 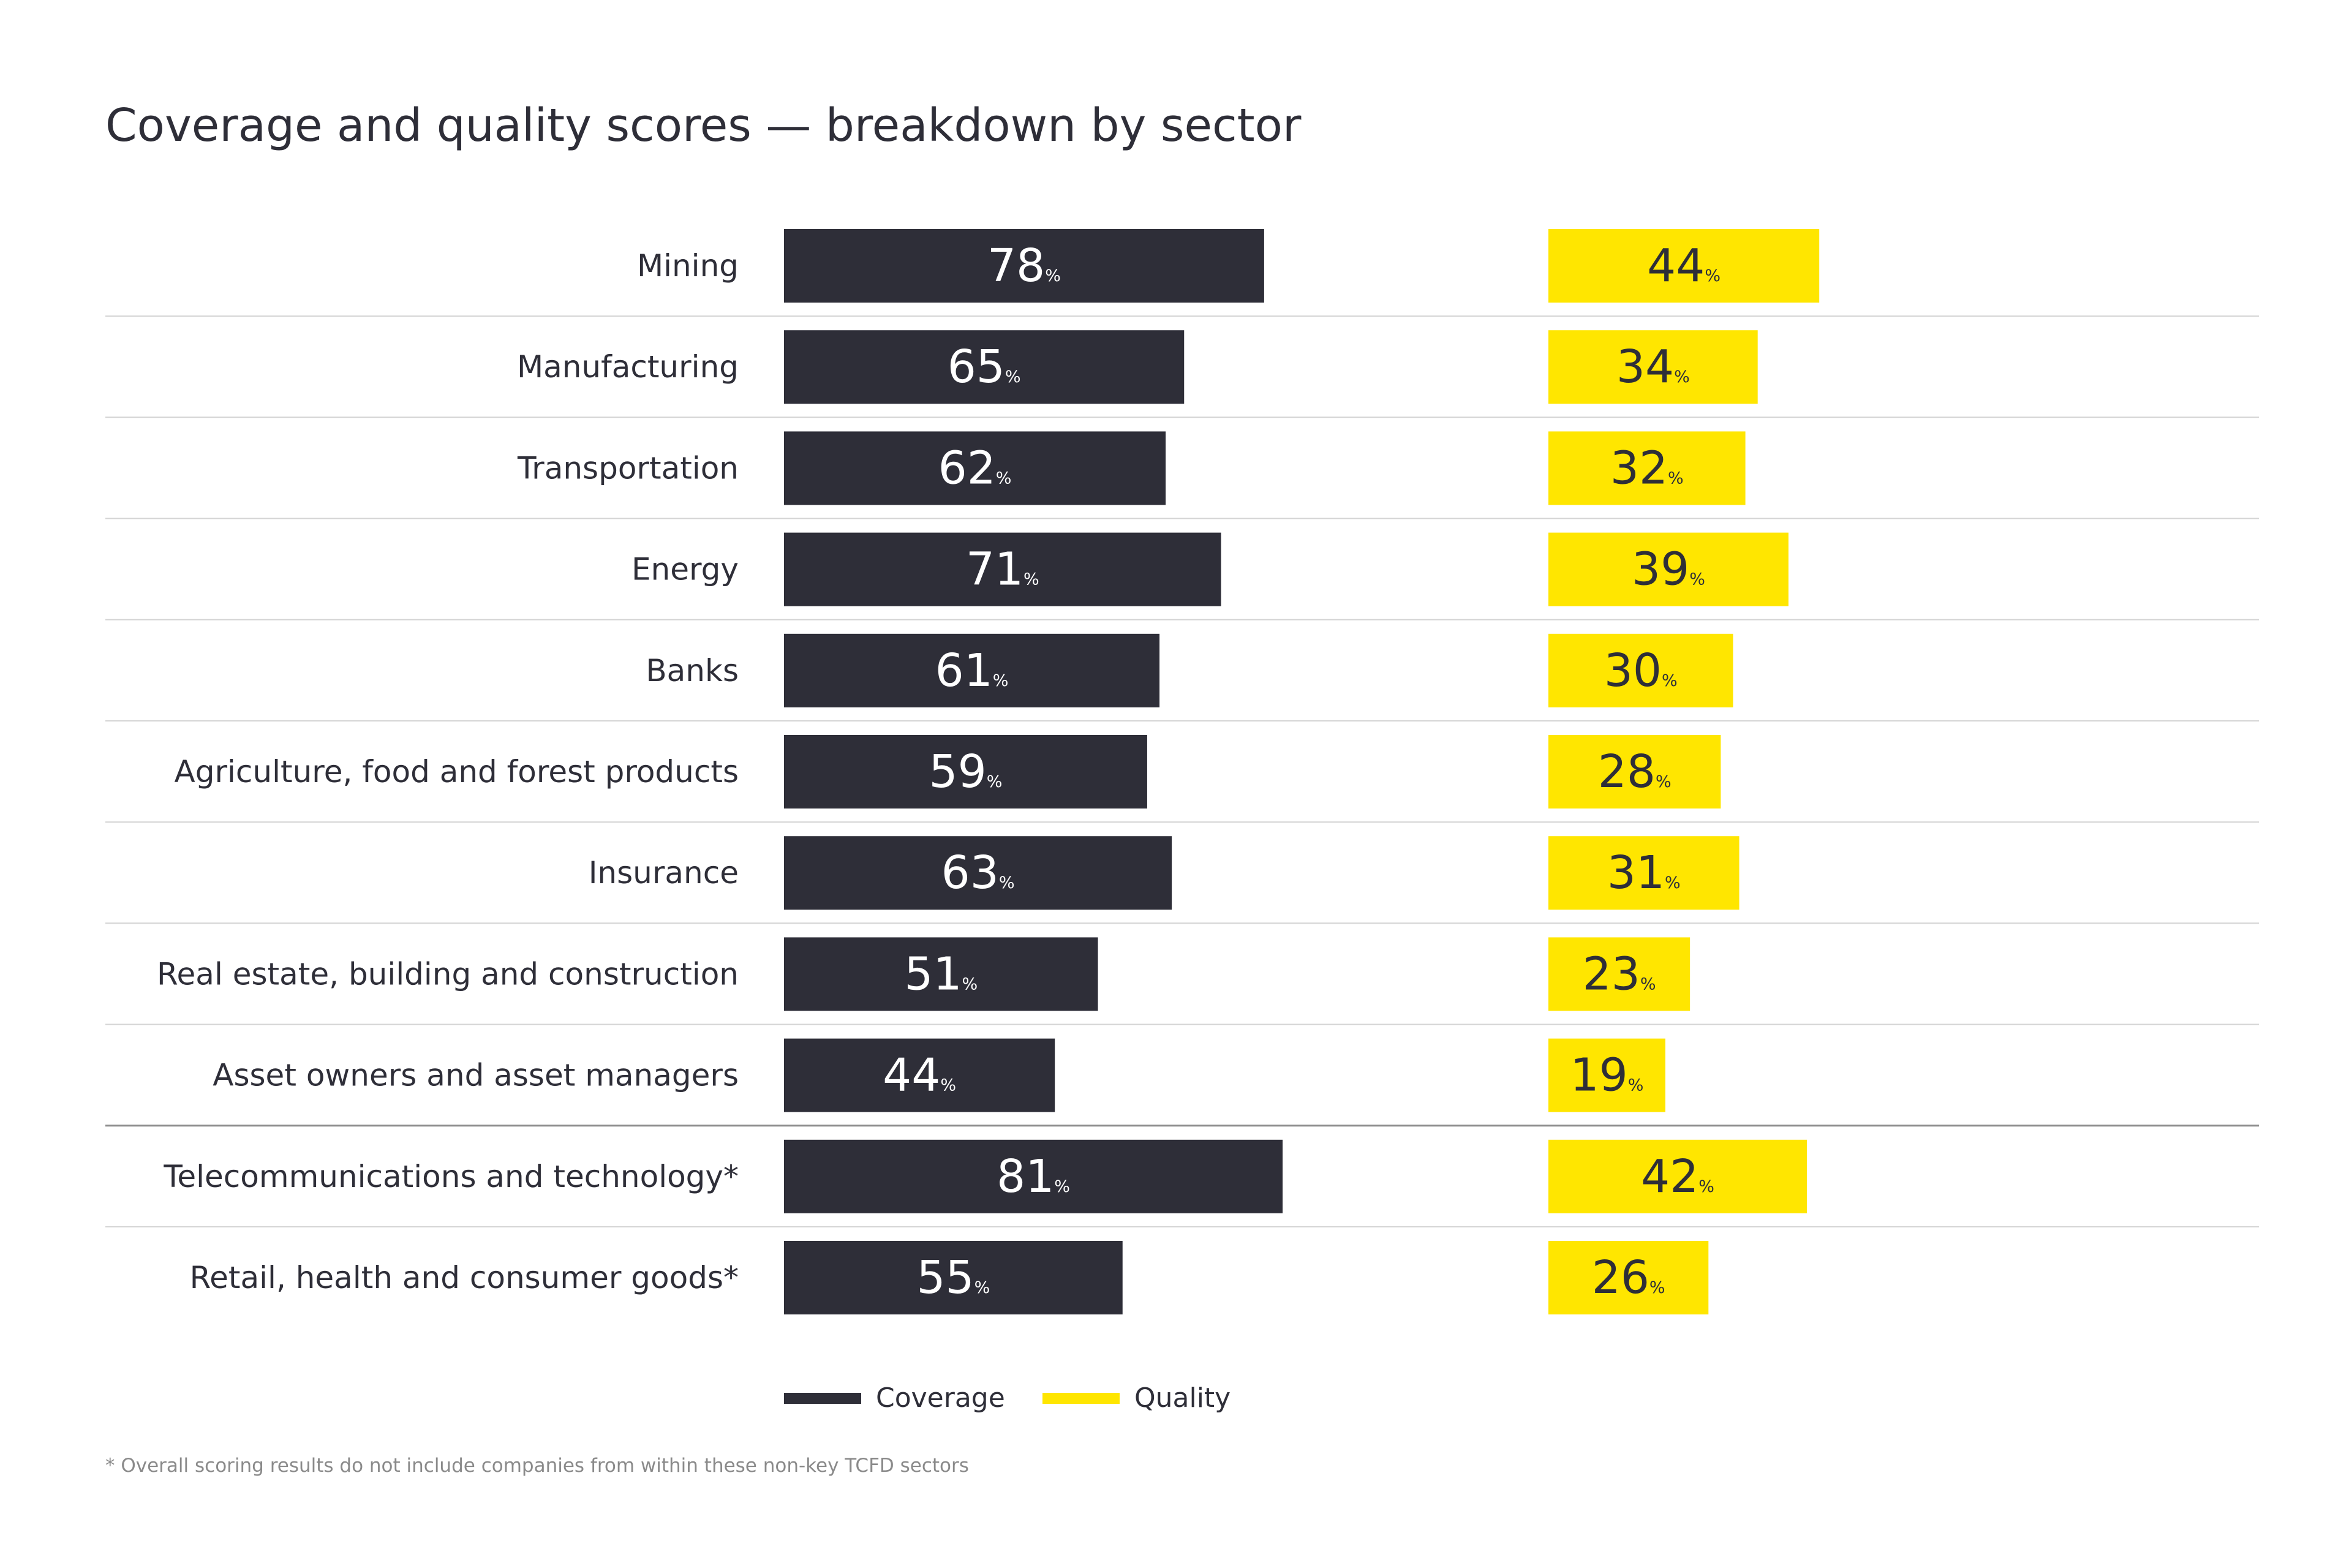 I want to click on quality-value-number: 31, so click(x=1636, y=873).